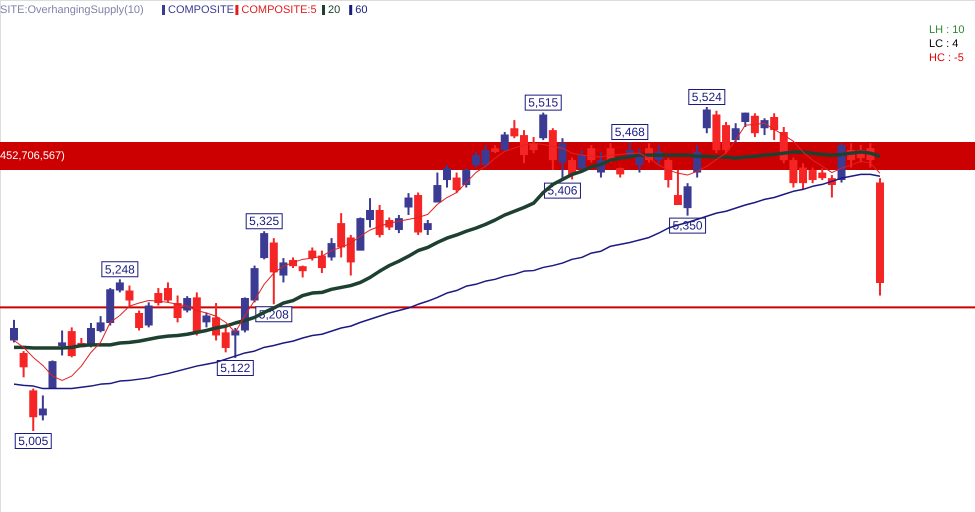 The height and width of the screenshot is (512, 975). What do you see at coordinates (629, 131) in the screenshot?
I see `text: 5,468` at bounding box center [629, 131].